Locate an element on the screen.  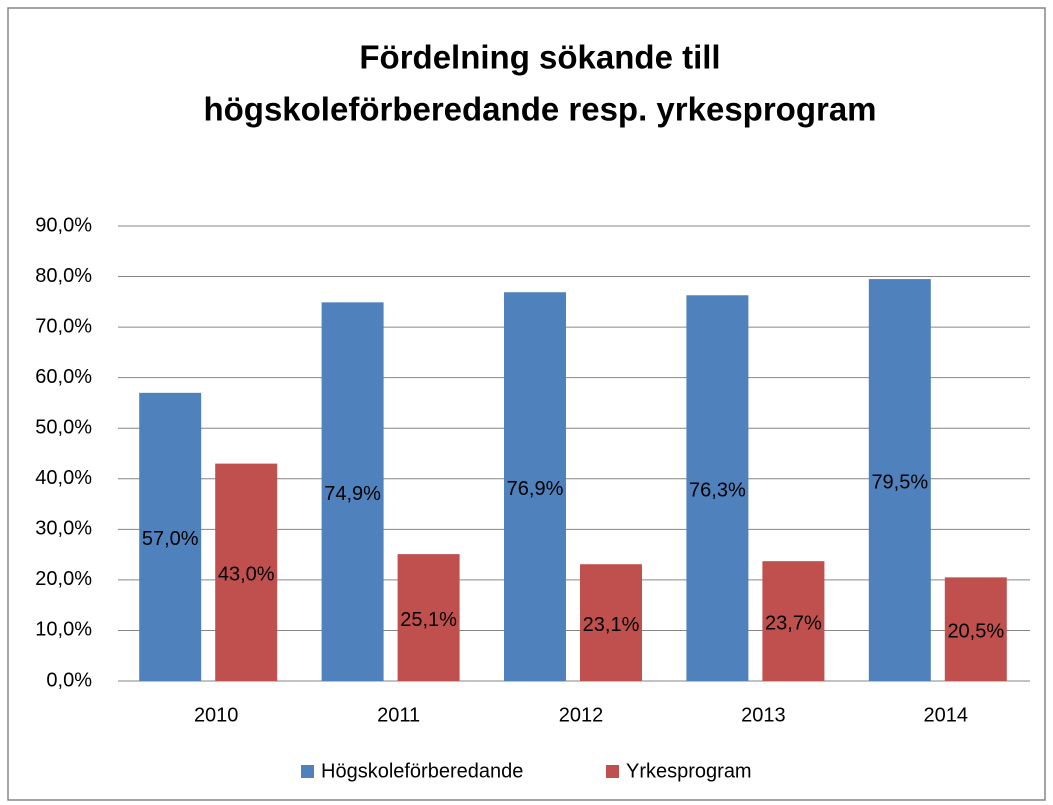
data-label: 20,5% is located at coordinates (975, 631).